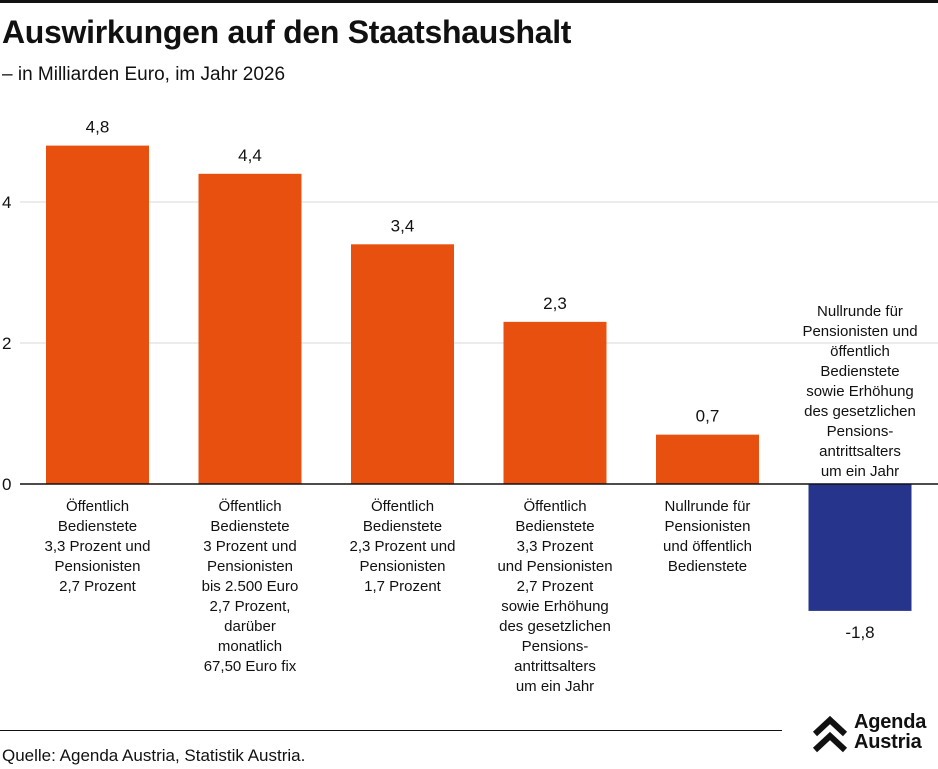 The width and height of the screenshot is (938, 769). I want to click on footer-rule, so click(391, 730).